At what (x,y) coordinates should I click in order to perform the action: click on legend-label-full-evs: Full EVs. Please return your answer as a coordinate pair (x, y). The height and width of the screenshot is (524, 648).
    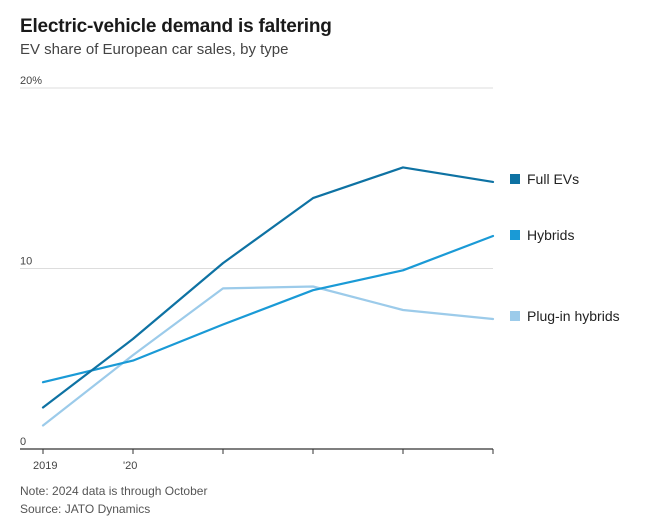
    Looking at the image, I should click on (553, 179).